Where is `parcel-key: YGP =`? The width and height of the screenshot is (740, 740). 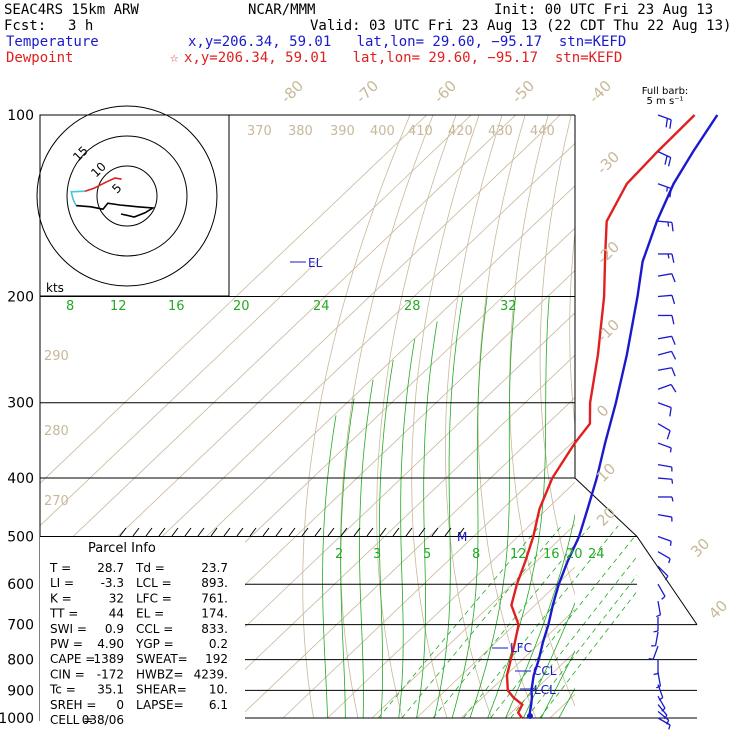
parcel-key: YGP = is located at coordinates (154, 644).